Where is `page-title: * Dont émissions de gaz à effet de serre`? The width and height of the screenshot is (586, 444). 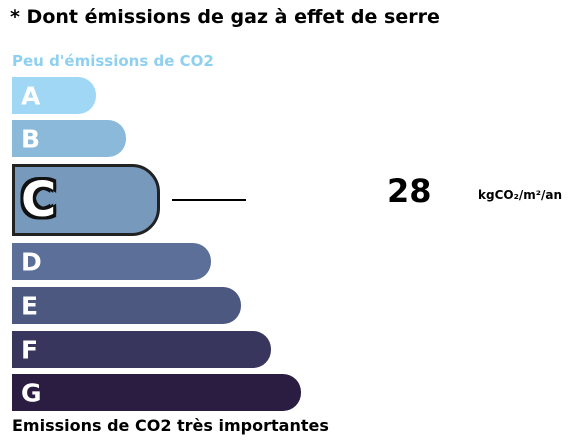
page-title: * Dont émissions de gaz à effet de serre is located at coordinates (225, 17).